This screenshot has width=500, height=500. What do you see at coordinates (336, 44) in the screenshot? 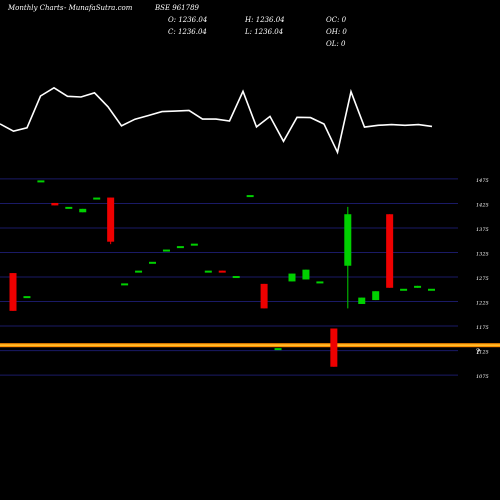
I see `ohlc-ol: OL: 0` at bounding box center [336, 44].